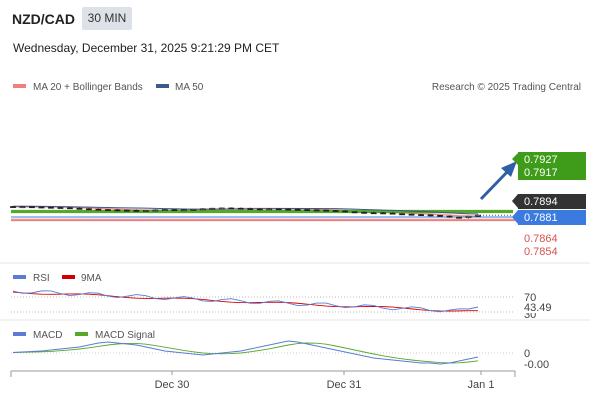  I want to click on x-tick-dec30: Dec 30, so click(172, 385).